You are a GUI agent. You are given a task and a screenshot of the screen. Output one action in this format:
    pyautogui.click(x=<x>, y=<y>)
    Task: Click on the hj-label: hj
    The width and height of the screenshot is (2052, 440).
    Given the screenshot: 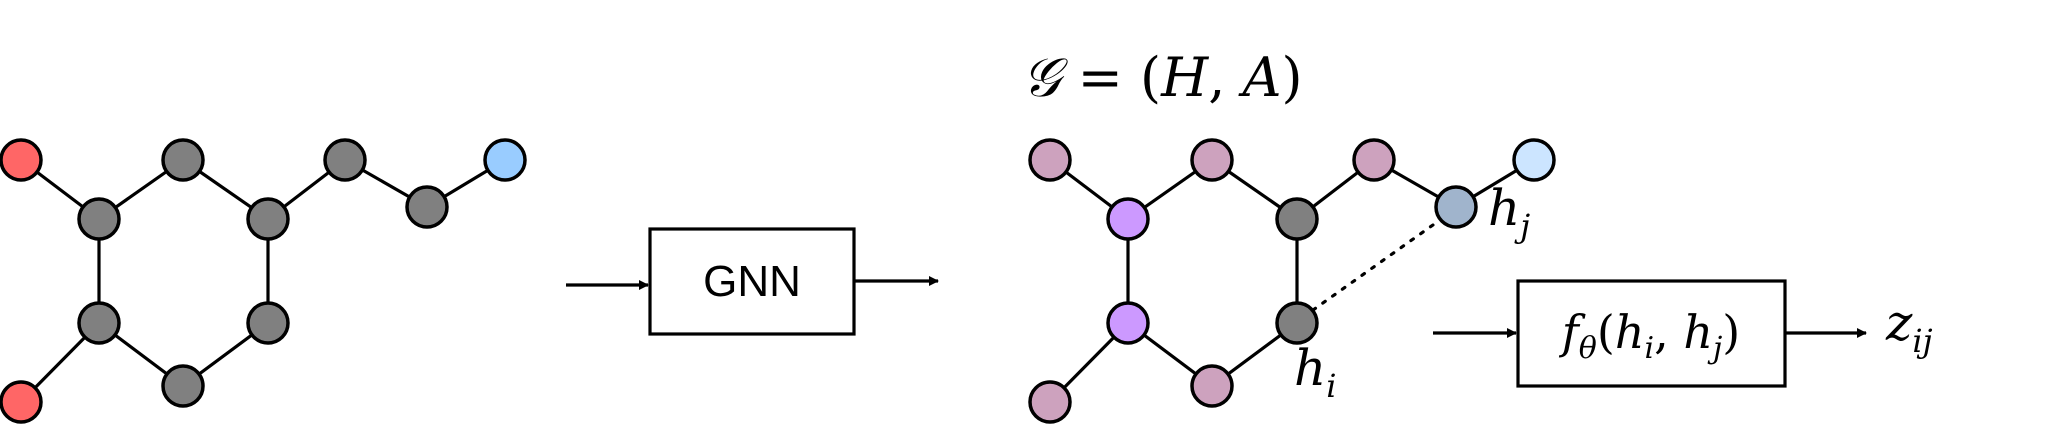 What is the action you would take?
    pyautogui.click(x=1509, y=212)
    